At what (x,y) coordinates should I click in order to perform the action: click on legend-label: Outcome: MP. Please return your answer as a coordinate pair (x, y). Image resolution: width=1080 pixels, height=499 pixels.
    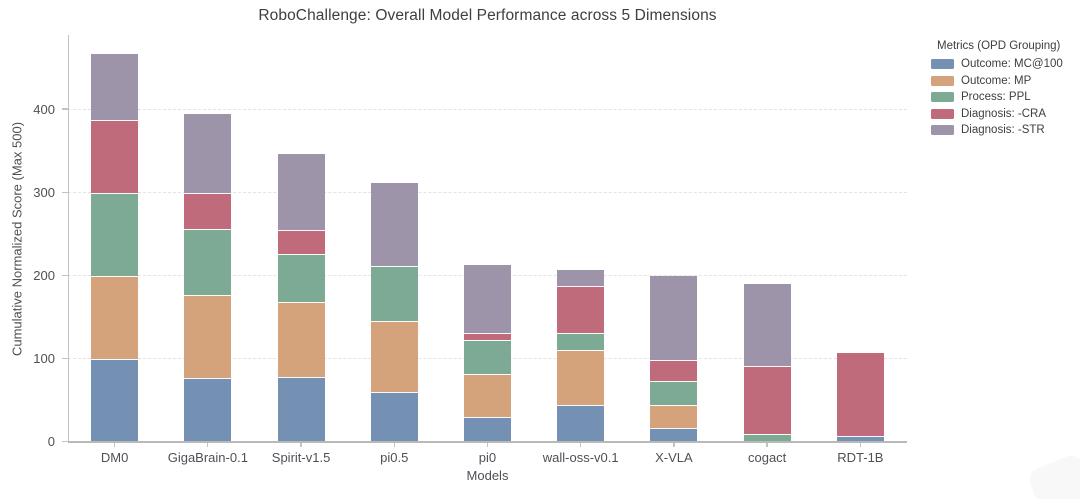
    Looking at the image, I should click on (996, 80).